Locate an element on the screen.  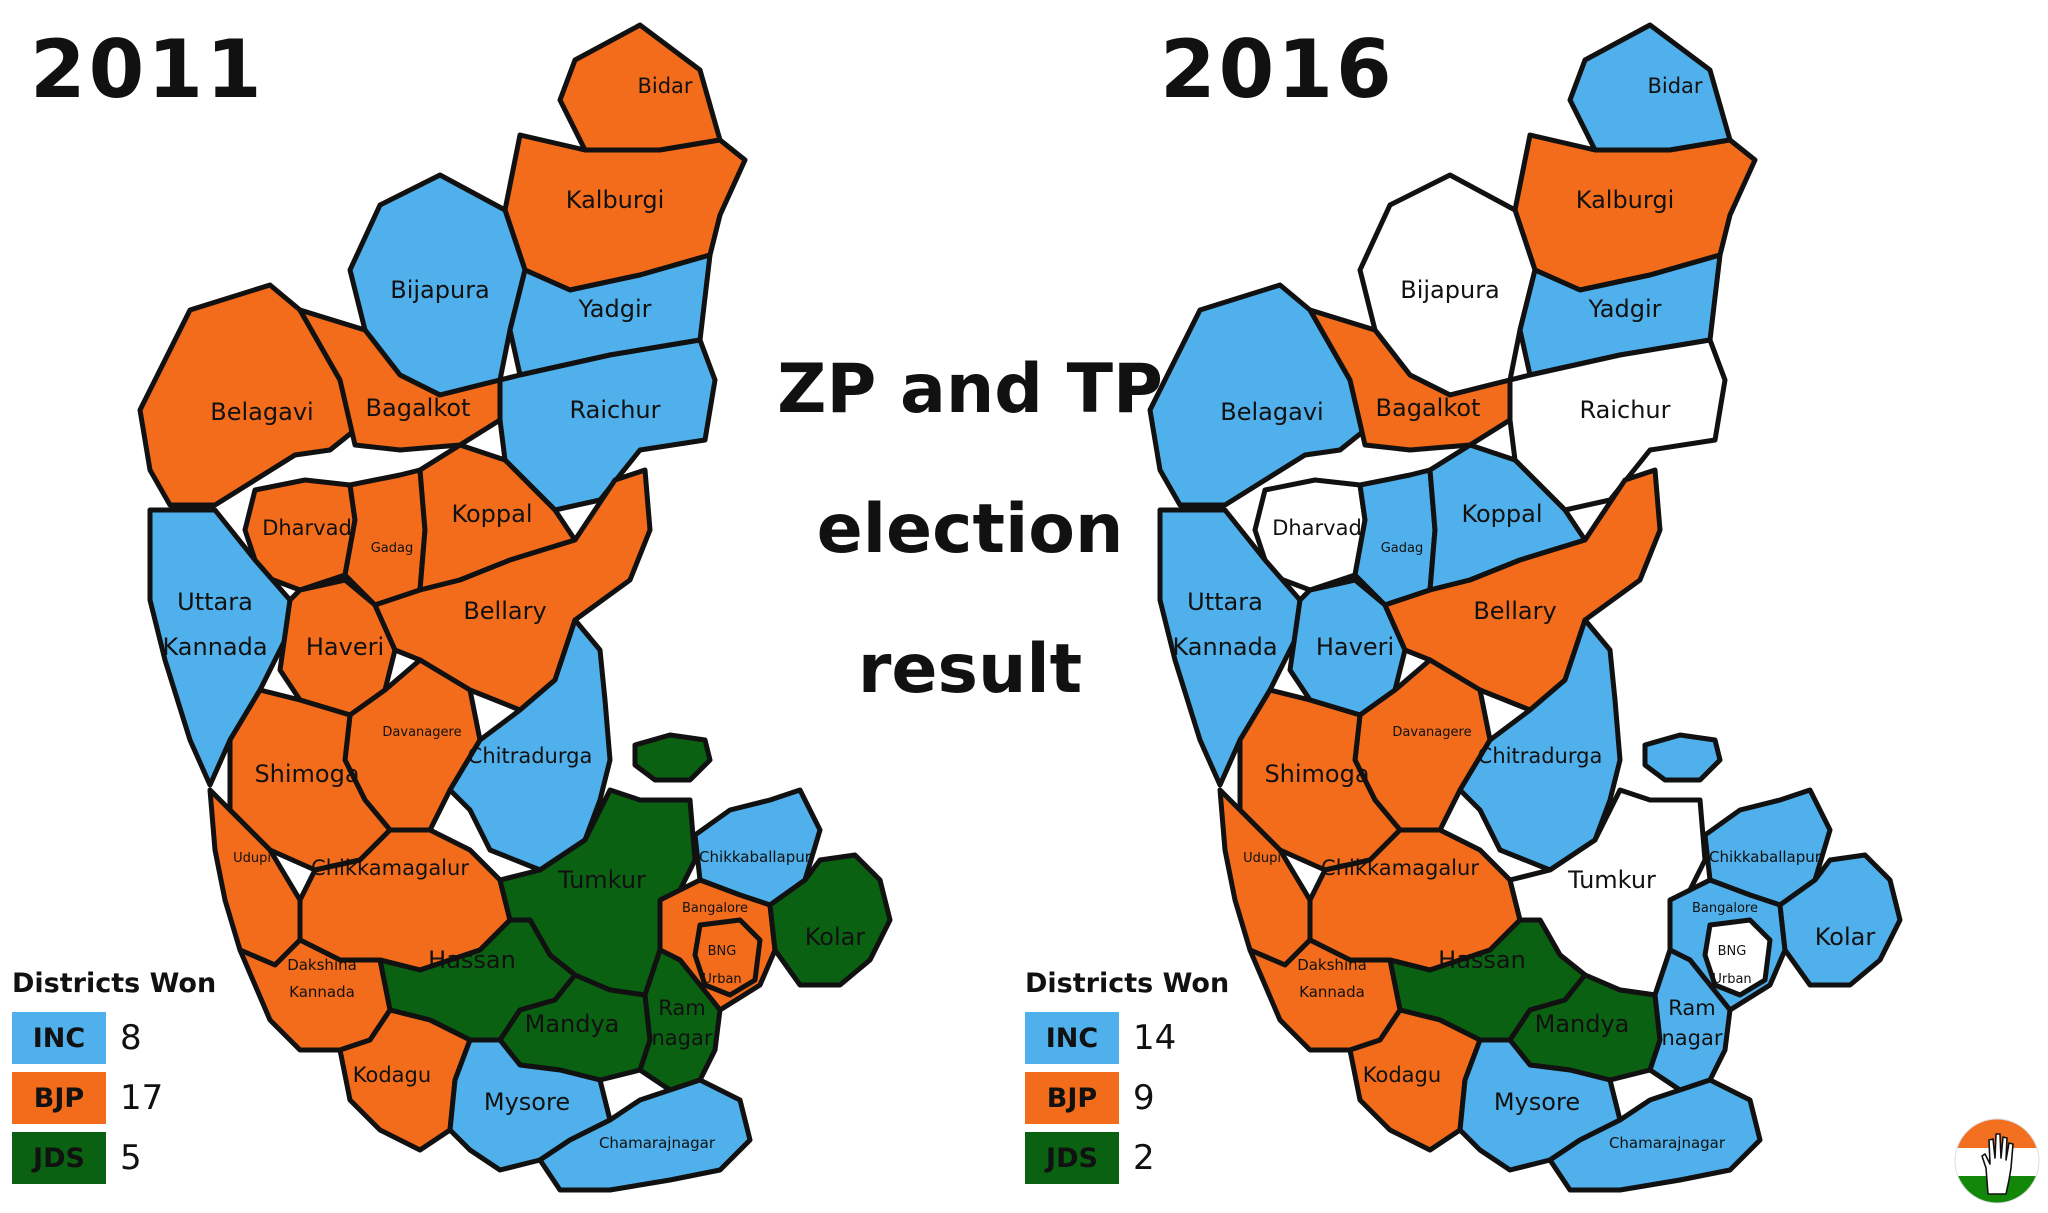
legend-count-inc: 14 is located at coordinates (1155, 1038).